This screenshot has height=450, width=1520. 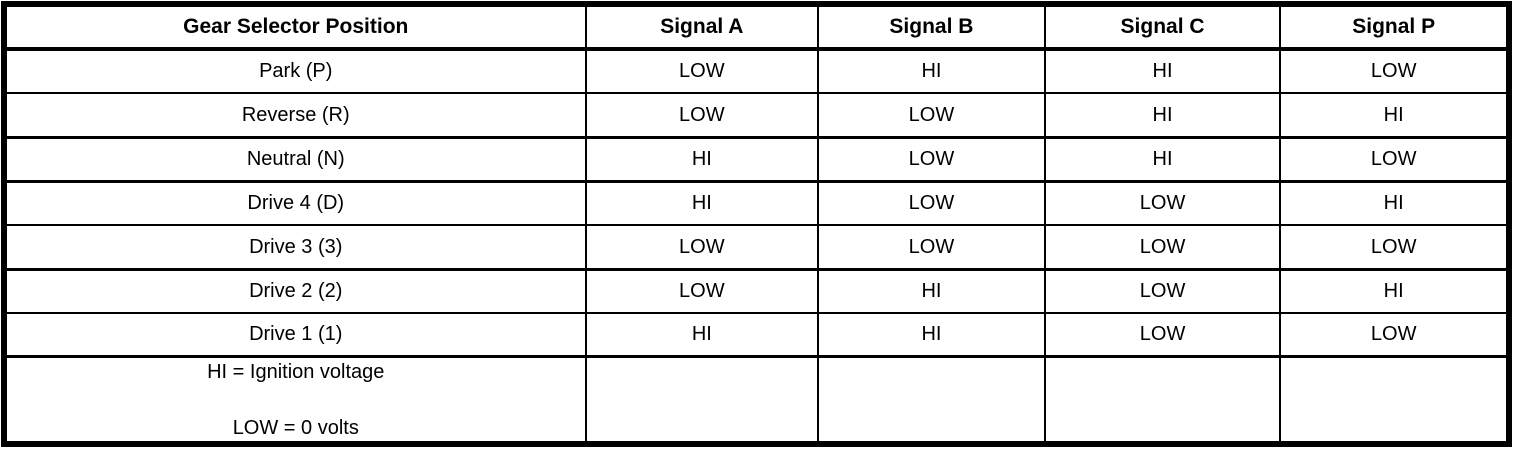 What do you see at coordinates (295, 427) in the screenshot?
I see `legend-low-definition: LOW = 0 volts` at bounding box center [295, 427].